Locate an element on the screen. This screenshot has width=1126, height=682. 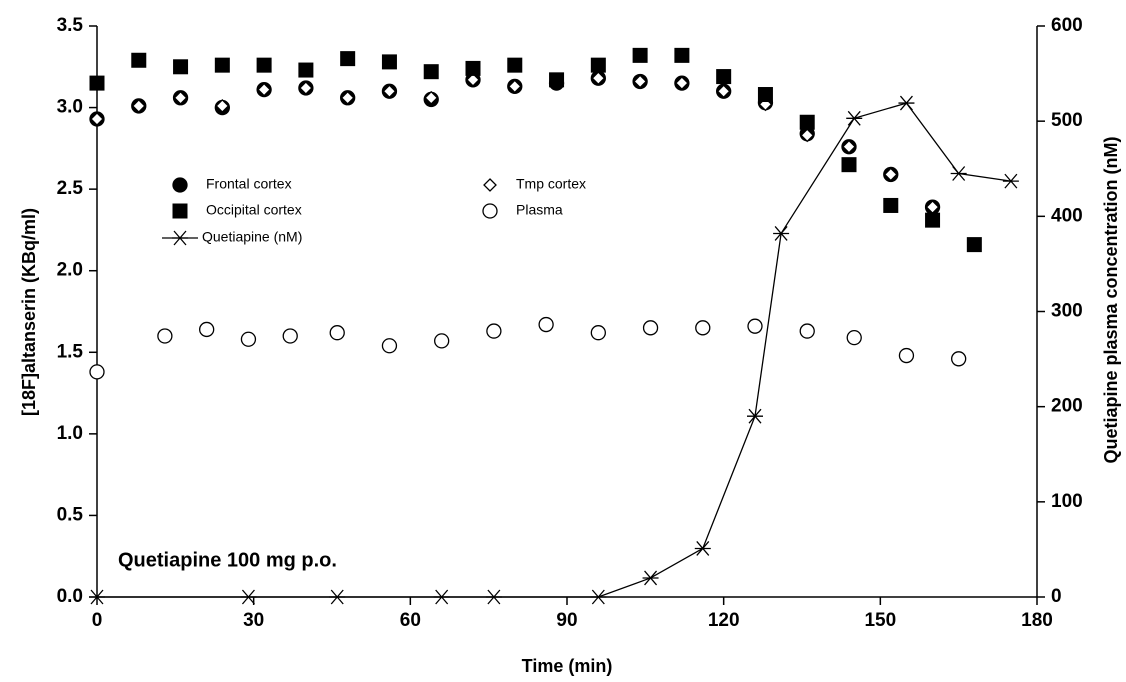
y2-tick-label: 400 is located at coordinates (1067, 215).